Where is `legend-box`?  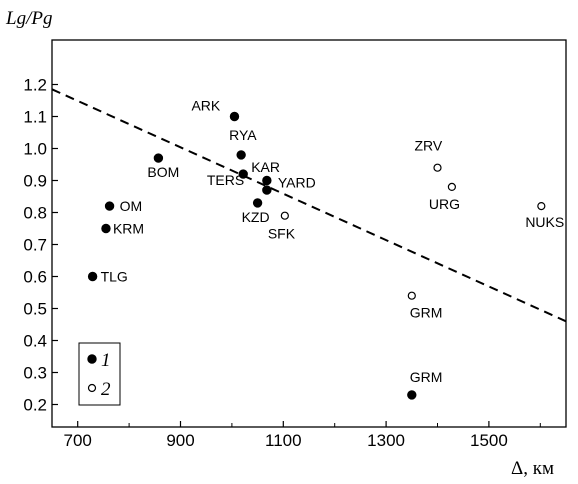
legend-box is located at coordinates (99, 374).